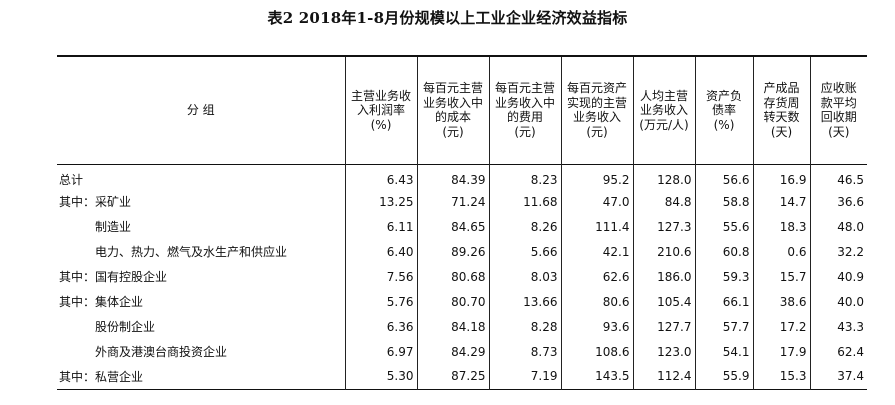  I want to click on table-cell: 42.1, so click(596, 251).